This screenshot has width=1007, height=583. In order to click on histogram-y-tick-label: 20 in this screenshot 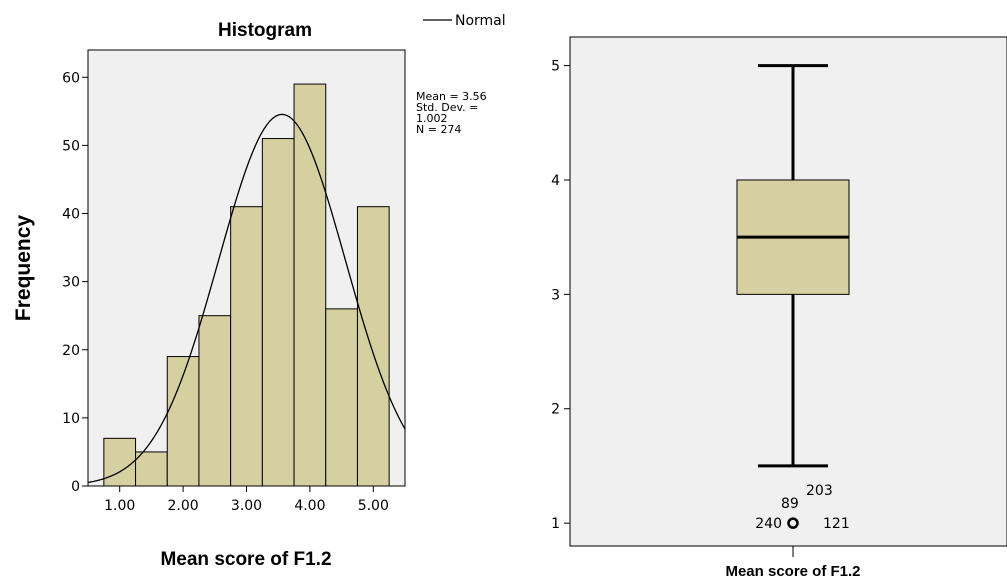, I will do `click(71, 351)`.